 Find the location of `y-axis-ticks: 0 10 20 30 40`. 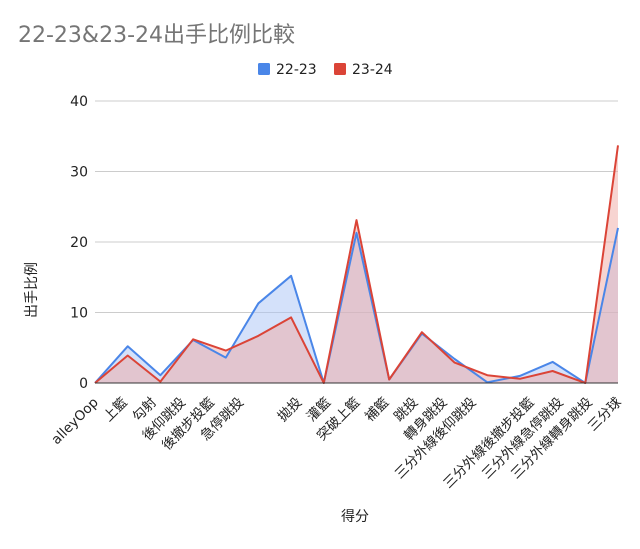

y-axis-ticks: 0 10 20 30 40 is located at coordinates (79, 243).